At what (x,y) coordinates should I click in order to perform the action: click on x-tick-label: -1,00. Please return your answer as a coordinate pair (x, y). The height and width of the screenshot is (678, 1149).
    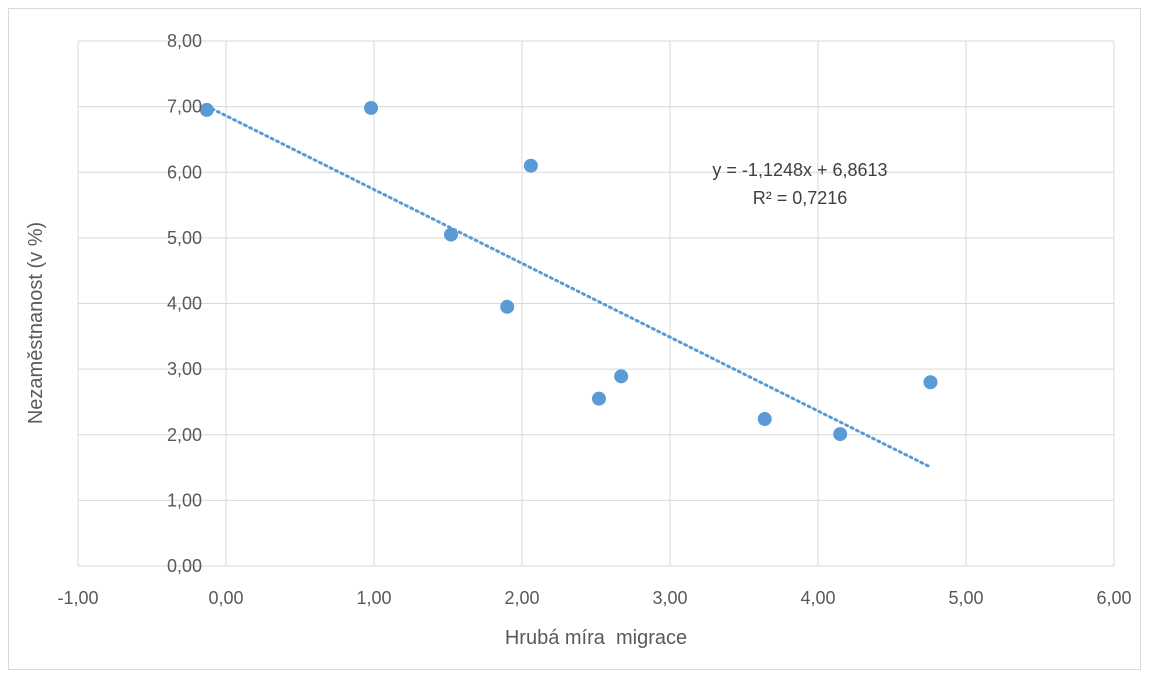
    Looking at the image, I should click on (77, 598).